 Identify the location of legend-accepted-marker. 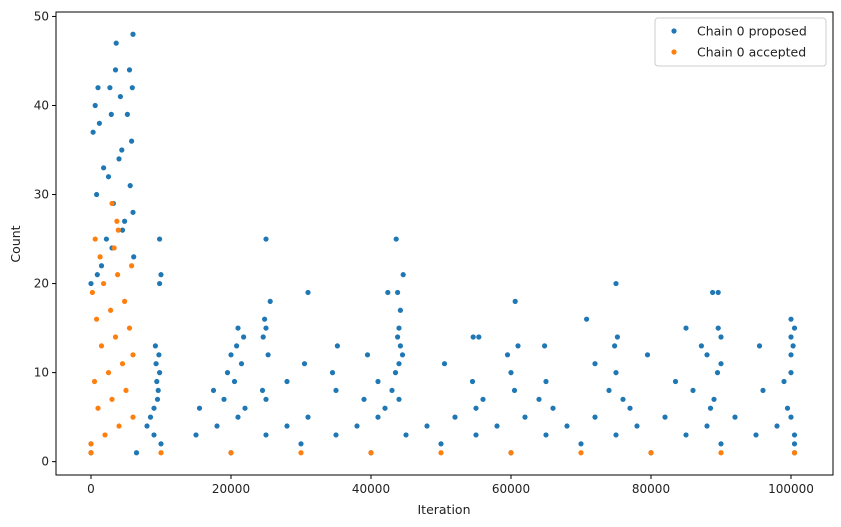
(674, 52).